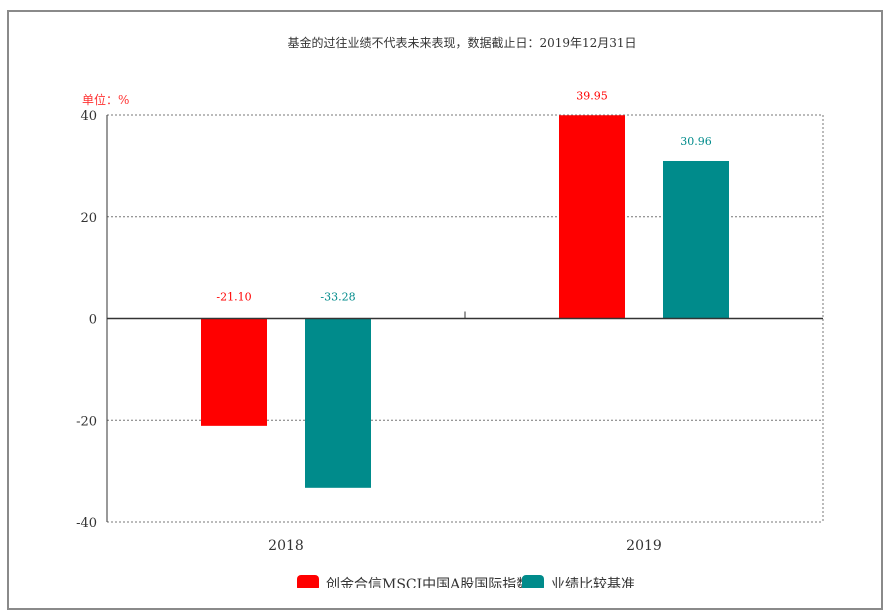 This screenshot has height=610, width=886. What do you see at coordinates (233, 297) in the screenshot?
I see `data-label: -21.10` at bounding box center [233, 297].